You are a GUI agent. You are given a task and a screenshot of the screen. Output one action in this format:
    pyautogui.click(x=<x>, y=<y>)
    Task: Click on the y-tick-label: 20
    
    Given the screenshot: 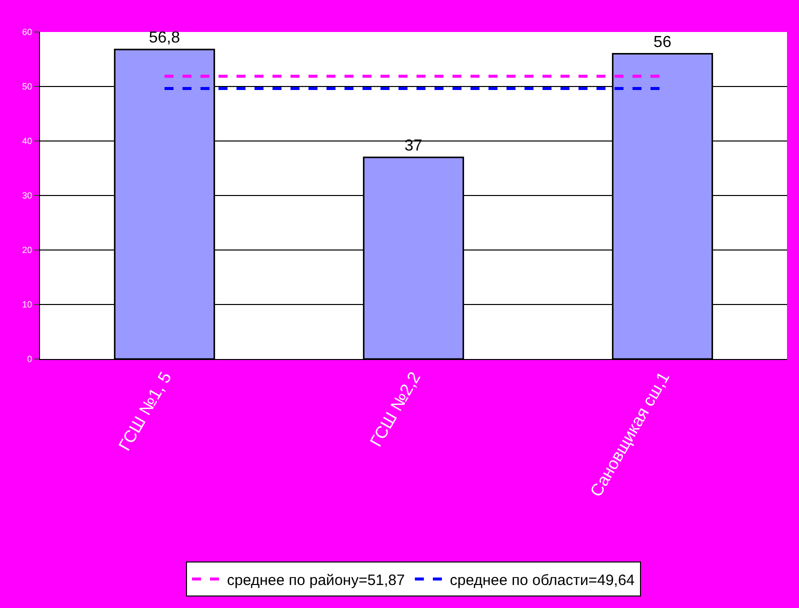 What is the action you would take?
    pyautogui.click(x=27, y=250)
    